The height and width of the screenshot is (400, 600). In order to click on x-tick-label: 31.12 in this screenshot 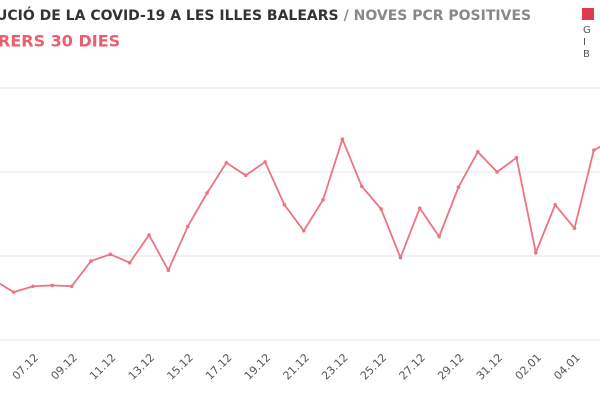, I will do `click(489, 366)`.